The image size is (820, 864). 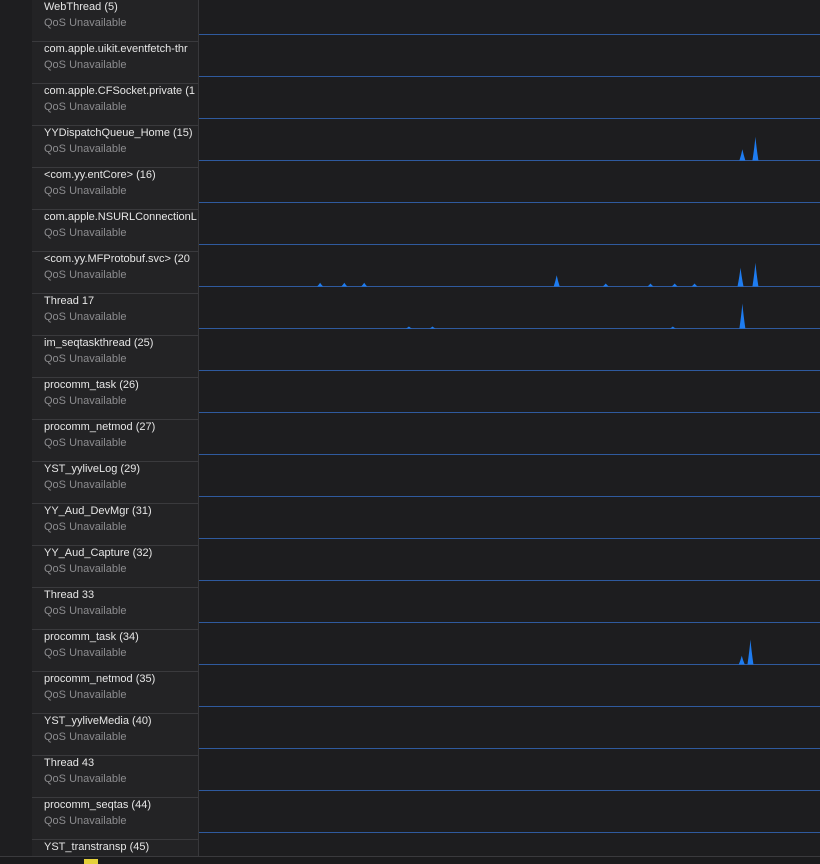 I want to click on thread-track-row: YYDispatchQueue_Home (15) QoS Unavailable, so click(x=426, y=147).